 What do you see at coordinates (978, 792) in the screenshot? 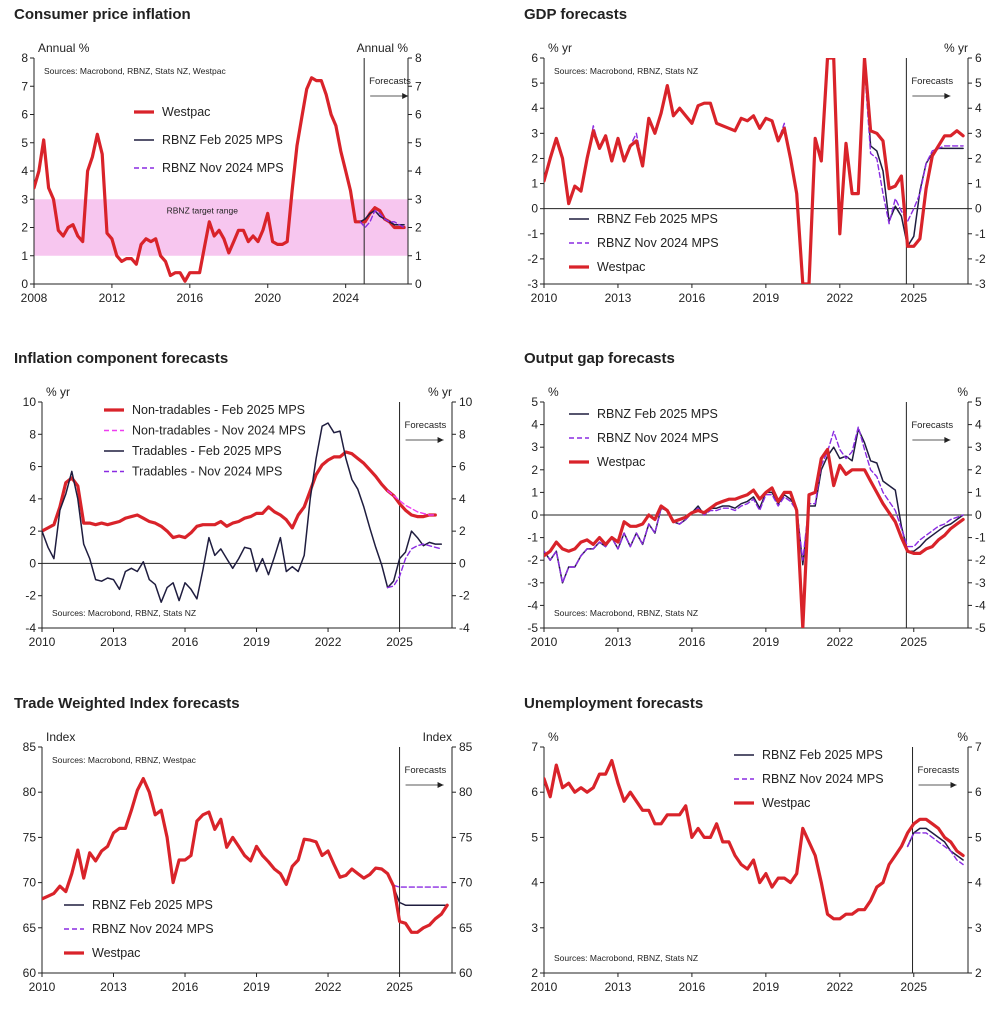
I see `y-tick-label-right: 6` at bounding box center [978, 792].